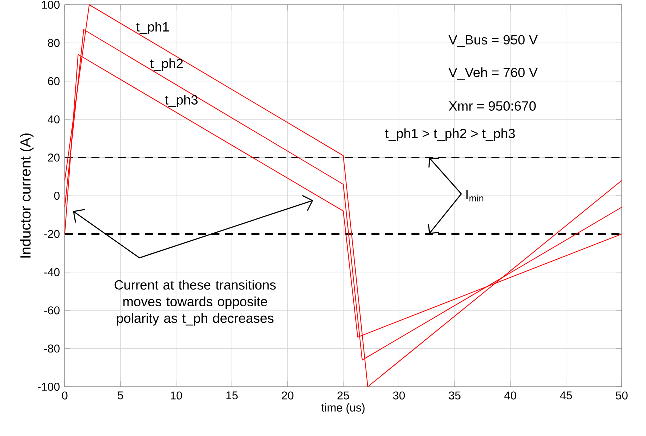  I want to click on y-tick-label: -60, so click(52, 310).